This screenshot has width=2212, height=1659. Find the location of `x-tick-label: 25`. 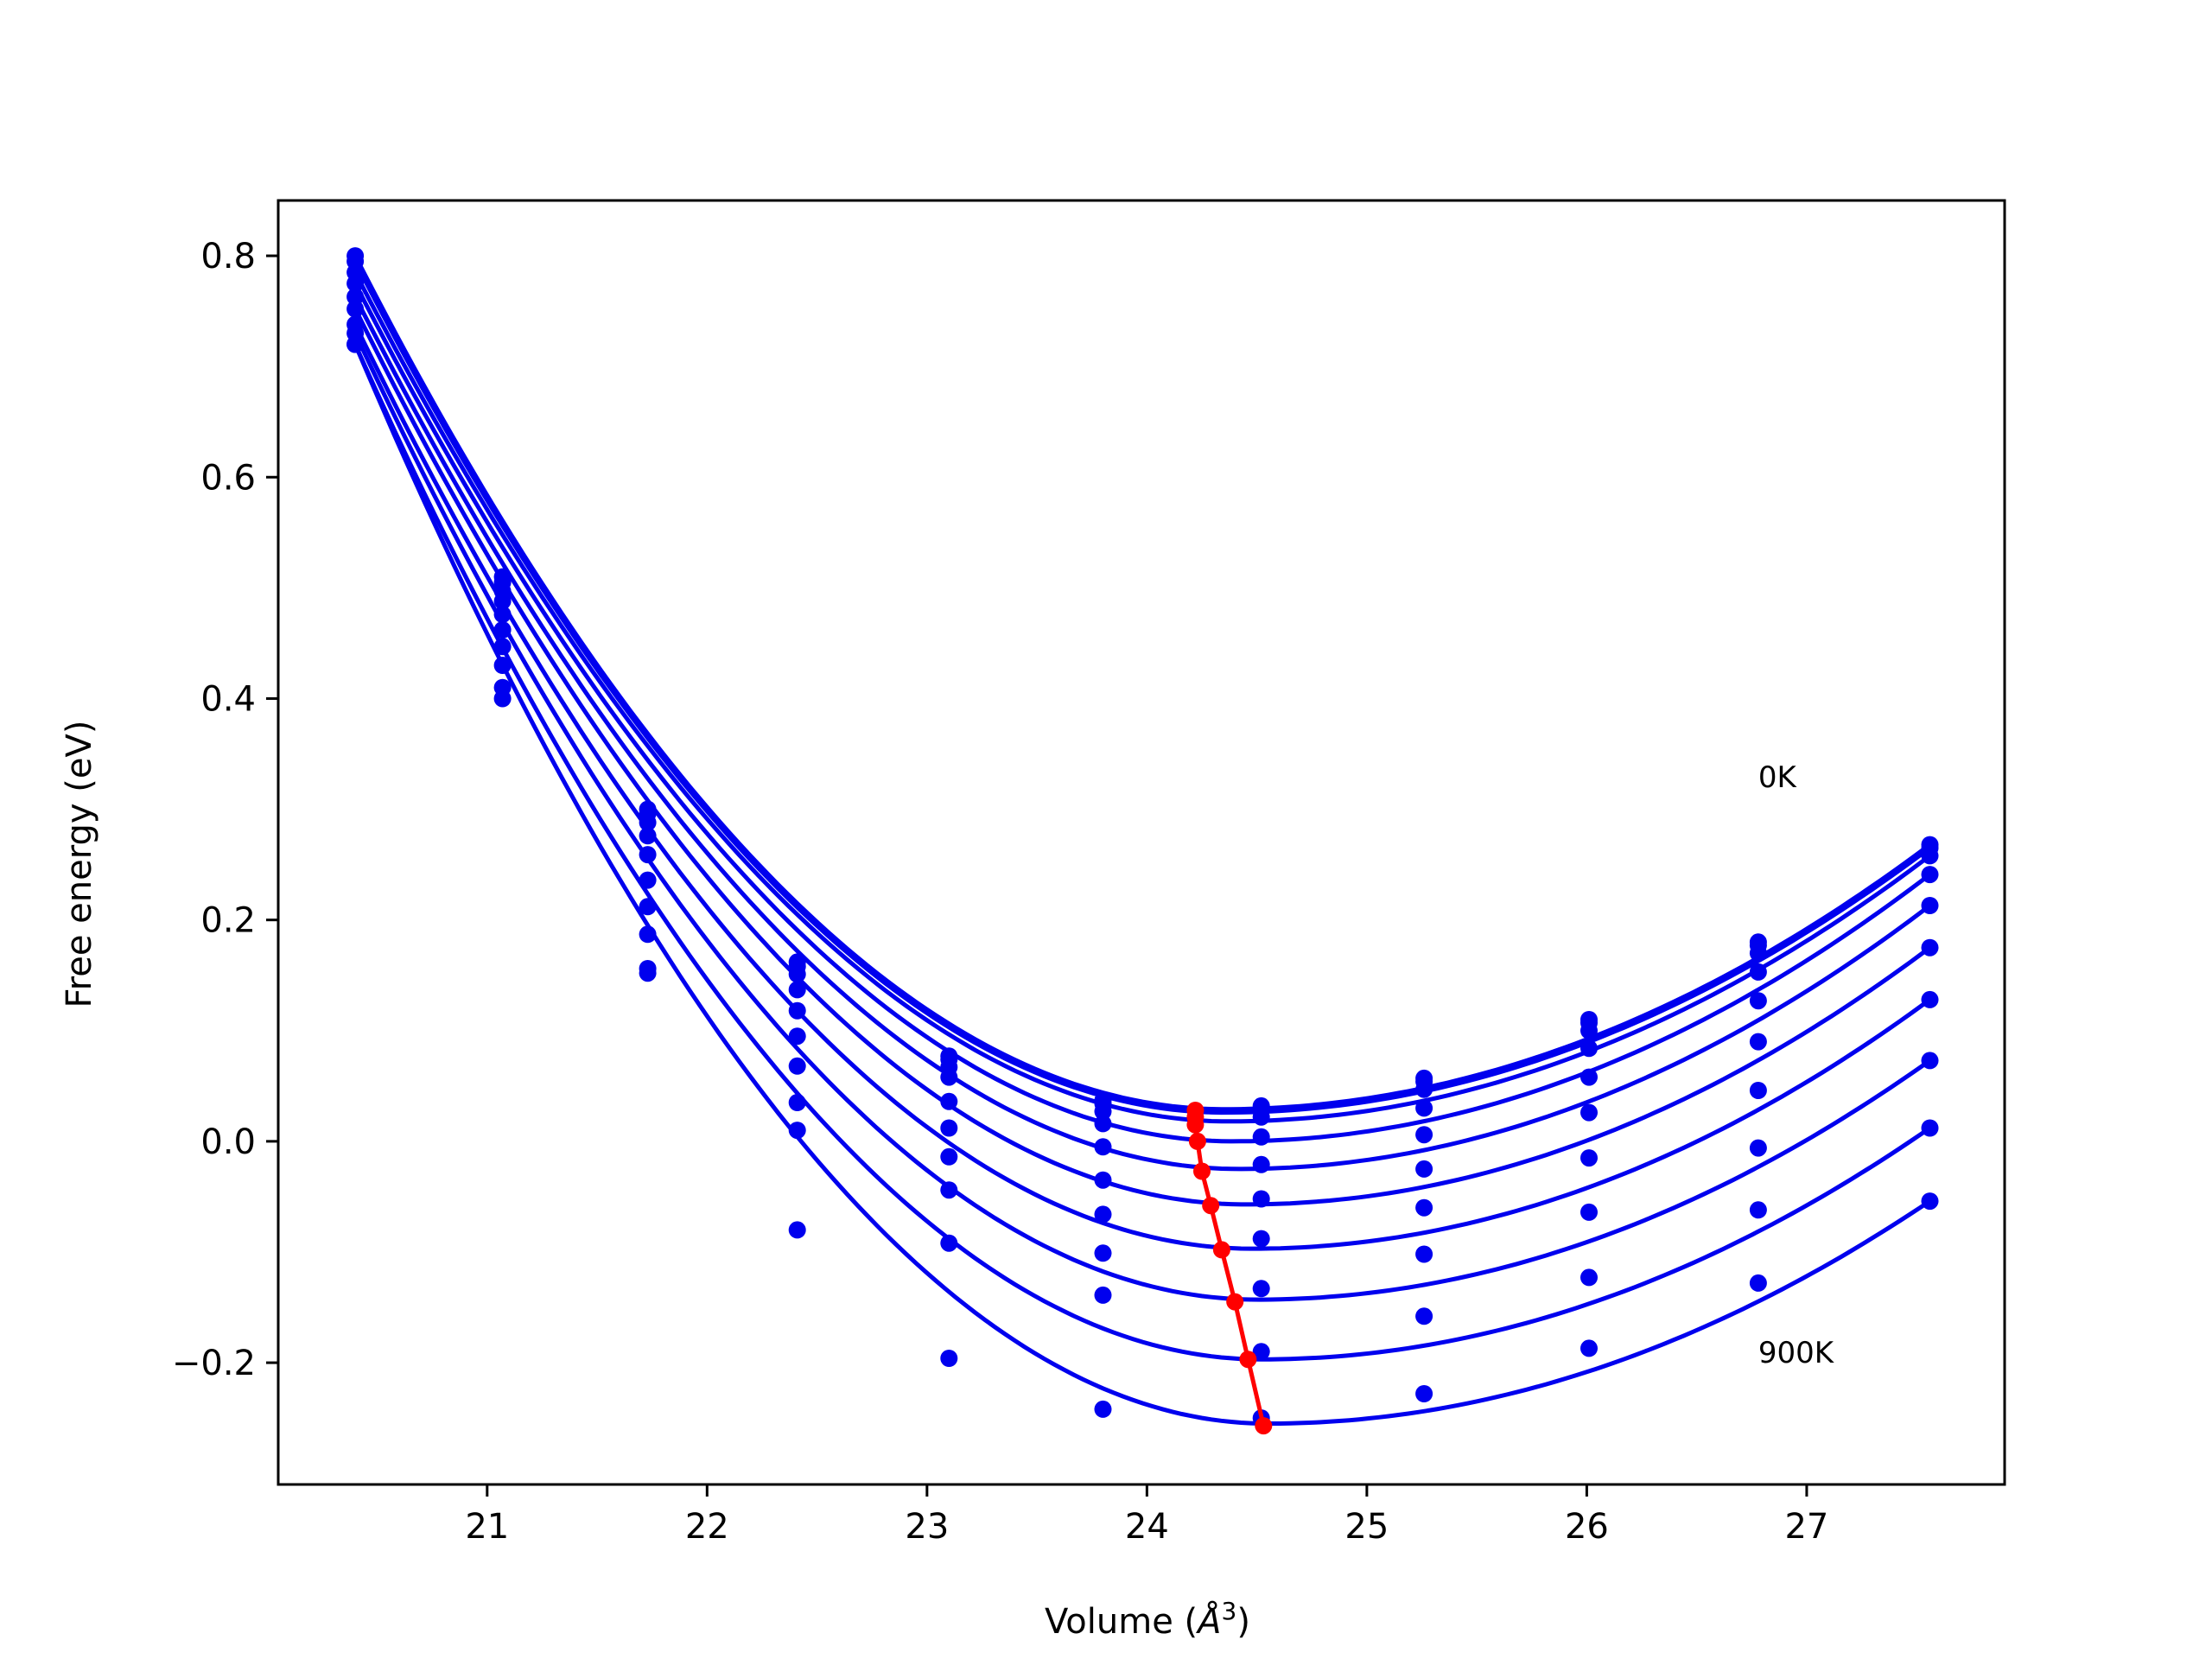

x-tick-label: 25 is located at coordinates (1366, 1527).